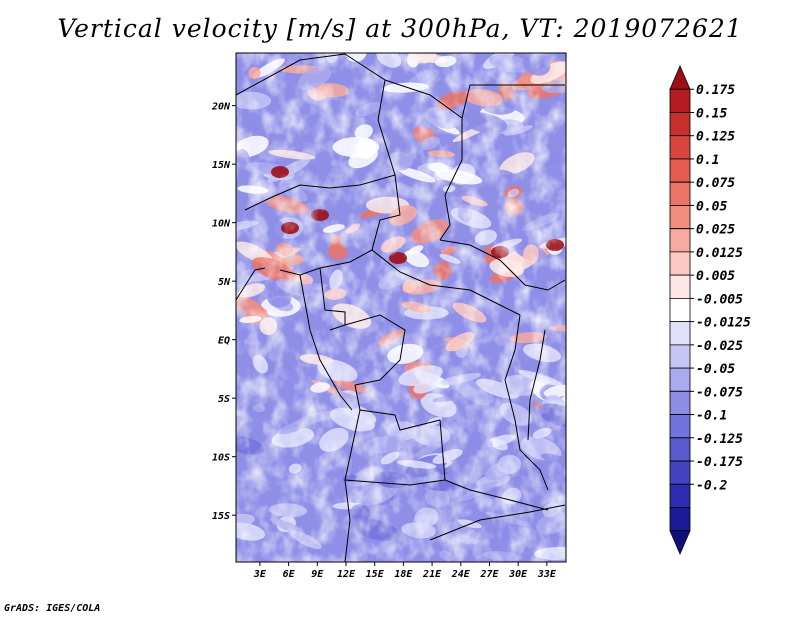 The height and width of the screenshot is (618, 800). I want to click on colorbar-label: 0.1, so click(707, 160).